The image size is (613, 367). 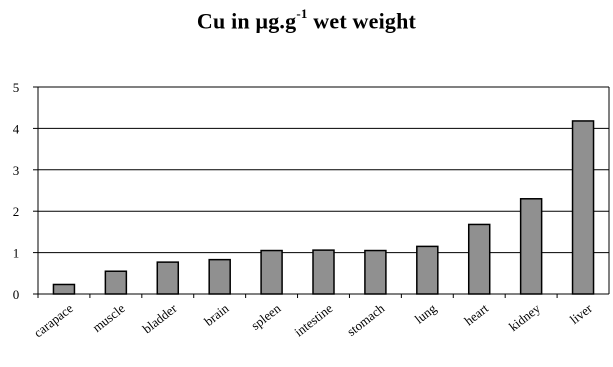 What do you see at coordinates (271, 272) in the screenshot?
I see `bar-spleen` at bounding box center [271, 272].